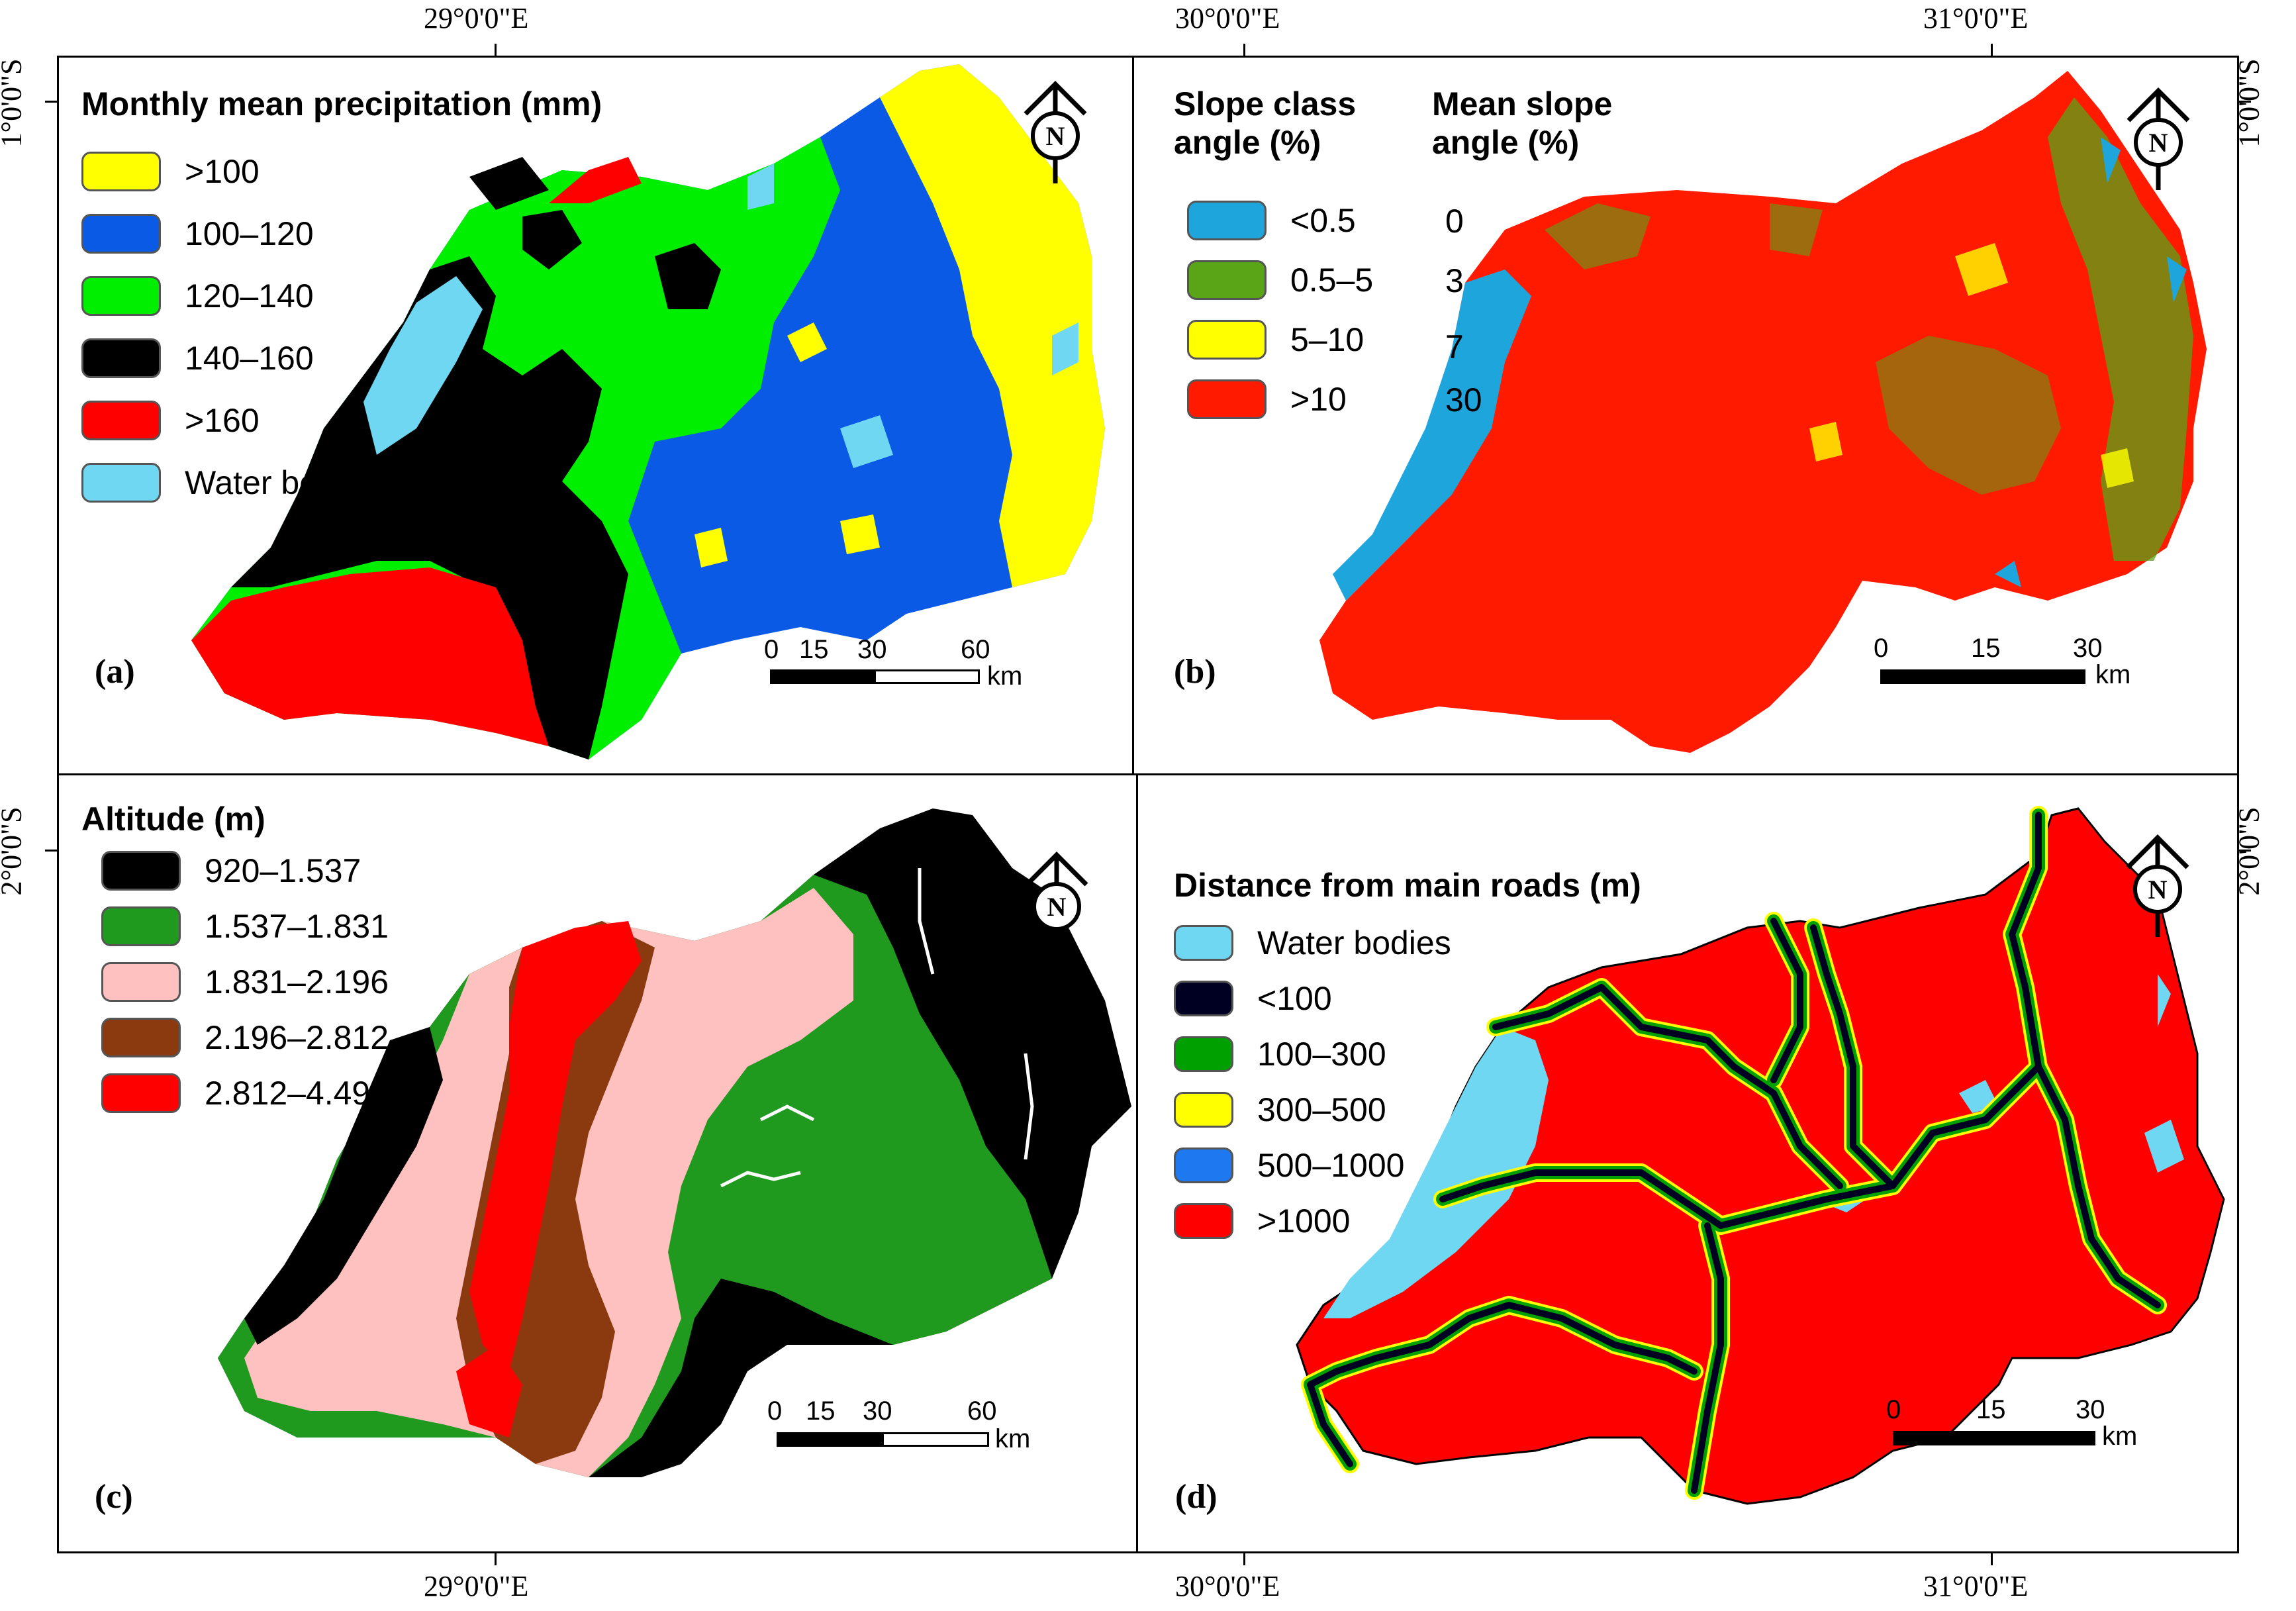 This screenshot has width=2296, height=1611. I want to click on legend-swatch-b-blue, so click(1227, 221).